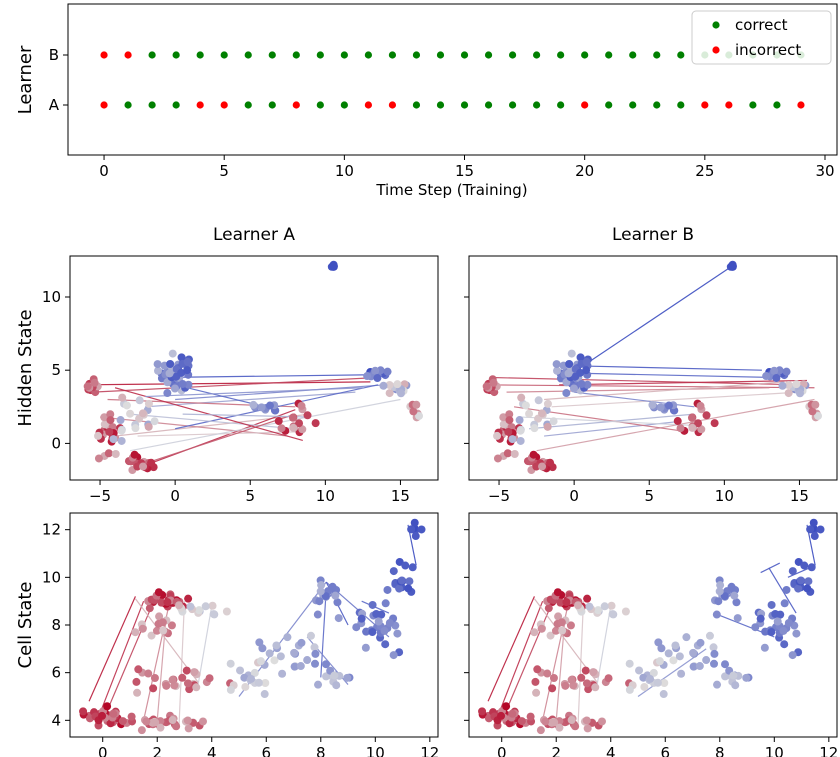 The height and width of the screenshot is (757, 840). I want to click on y-tick-label: 10, so click(51, 577).